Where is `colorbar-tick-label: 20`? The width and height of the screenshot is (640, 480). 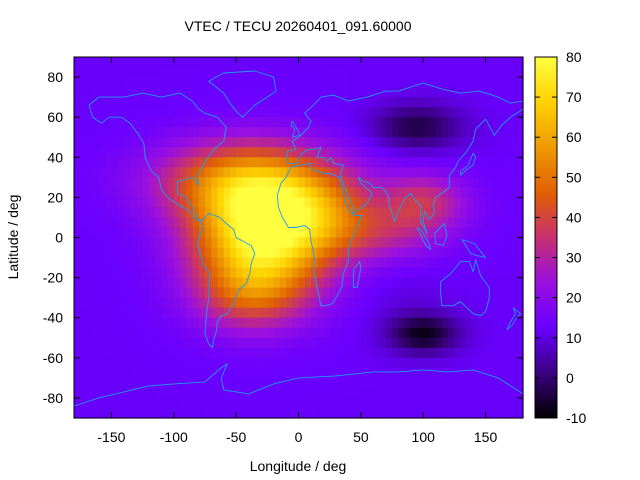
colorbar-tick-label: 20 is located at coordinates (574, 298).